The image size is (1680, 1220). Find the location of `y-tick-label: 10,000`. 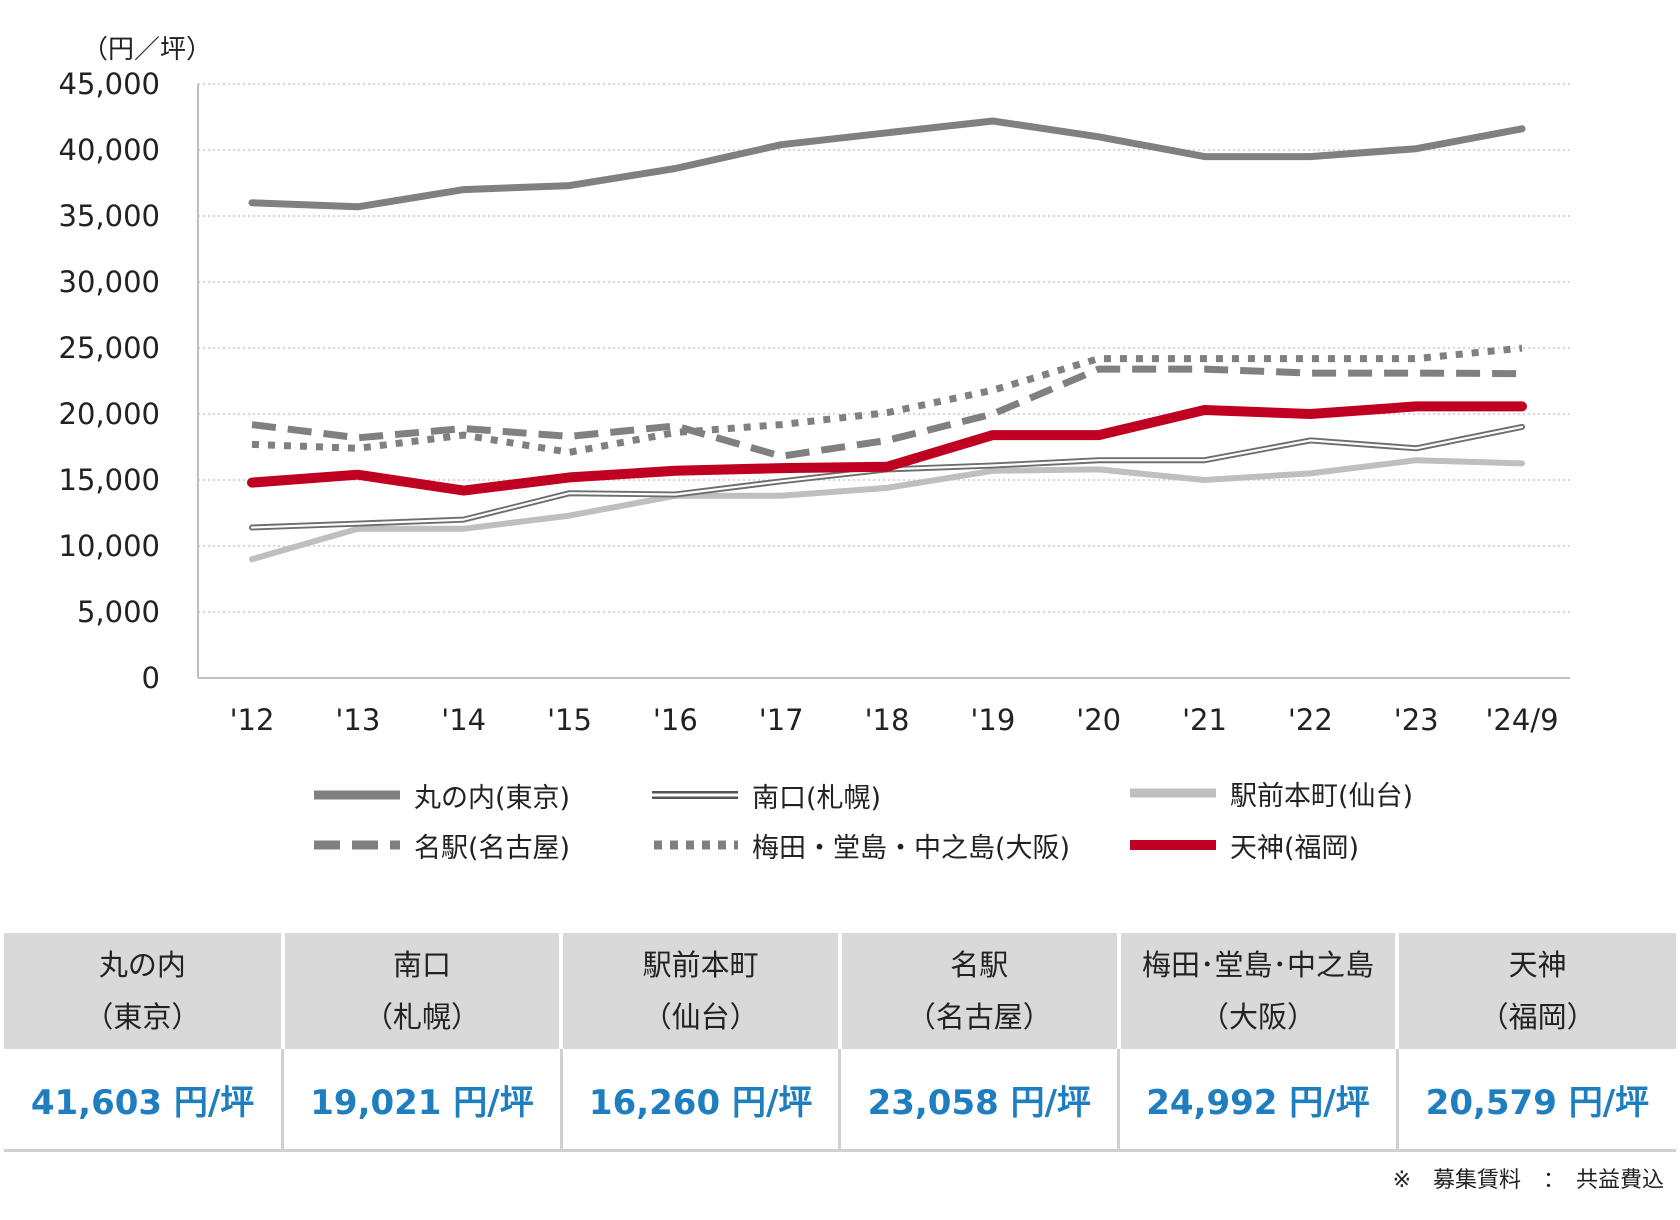

y-tick-label: 10,000 is located at coordinates (109, 546).